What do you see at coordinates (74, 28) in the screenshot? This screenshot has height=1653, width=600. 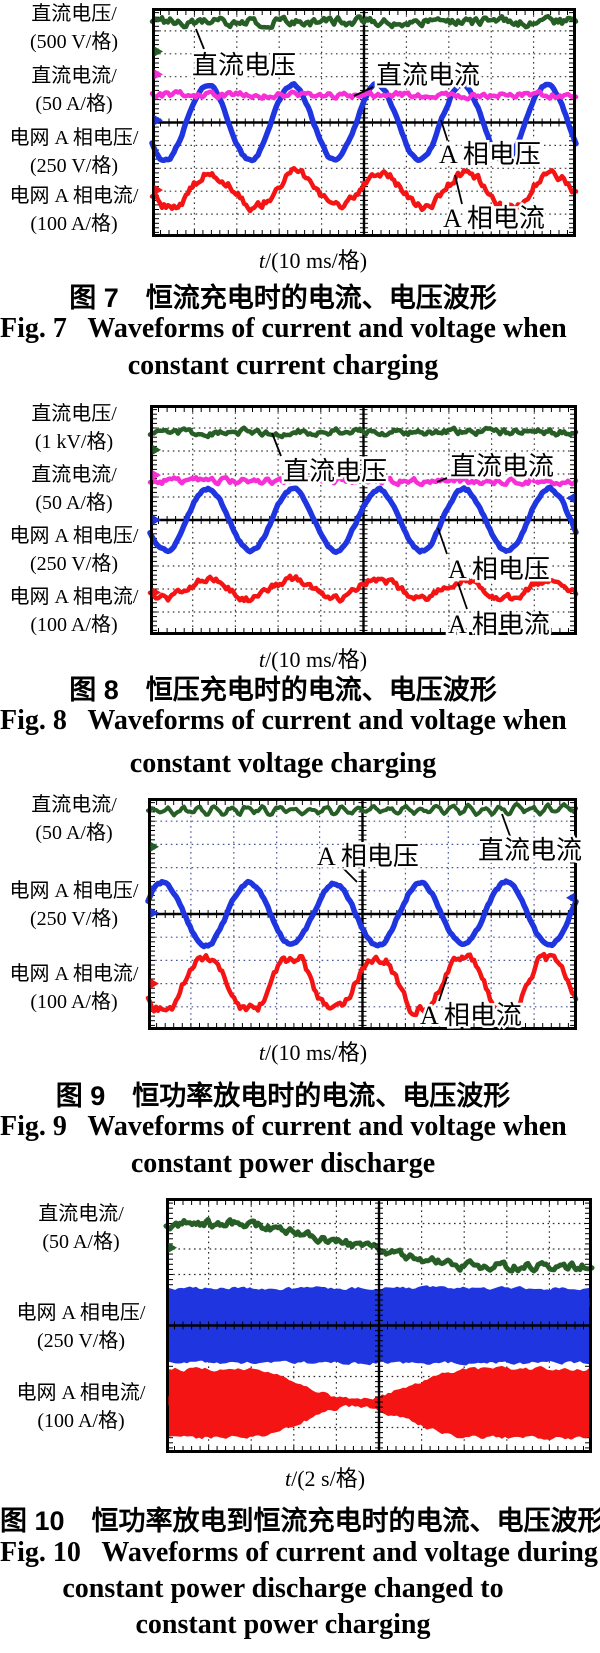 I see `y-axis-label-group: 直流电压/ (500 V/格)` at bounding box center [74, 28].